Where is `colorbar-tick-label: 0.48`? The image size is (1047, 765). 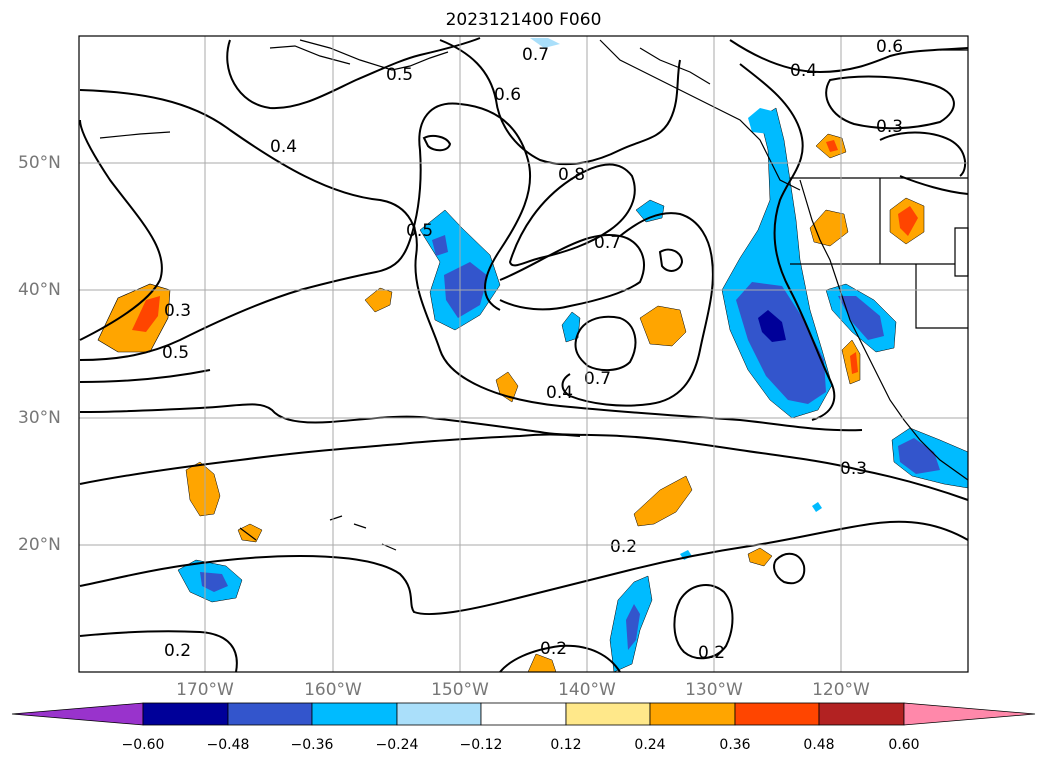 colorbar-tick-label: 0.48 is located at coordinates (819, 745).